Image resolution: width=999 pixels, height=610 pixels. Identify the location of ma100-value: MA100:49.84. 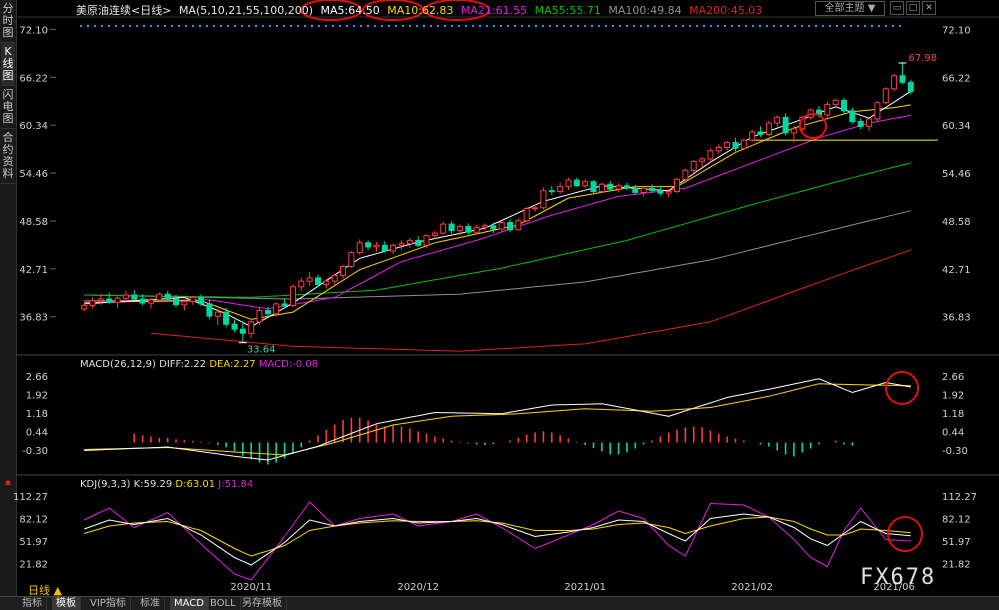
(645, 10).